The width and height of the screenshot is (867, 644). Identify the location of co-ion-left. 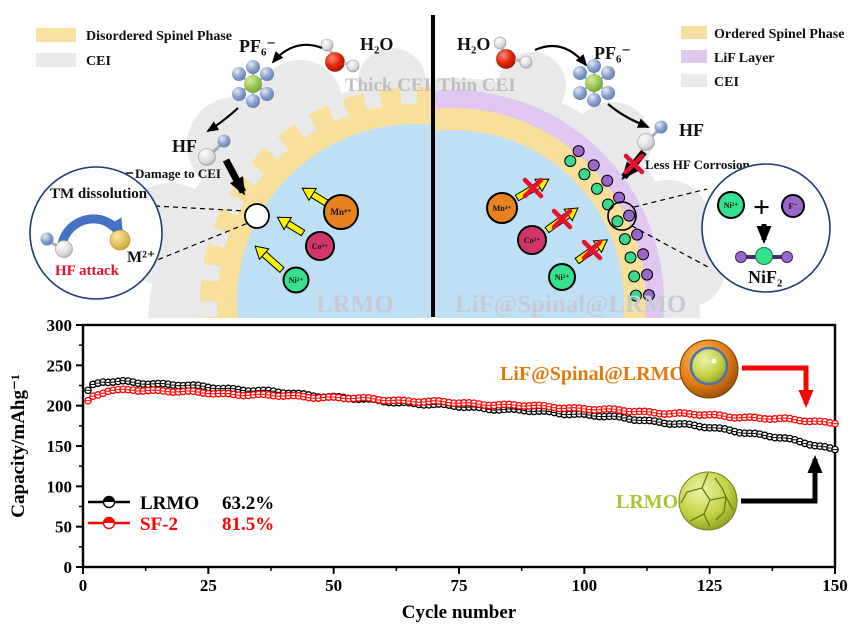
(320, 246).